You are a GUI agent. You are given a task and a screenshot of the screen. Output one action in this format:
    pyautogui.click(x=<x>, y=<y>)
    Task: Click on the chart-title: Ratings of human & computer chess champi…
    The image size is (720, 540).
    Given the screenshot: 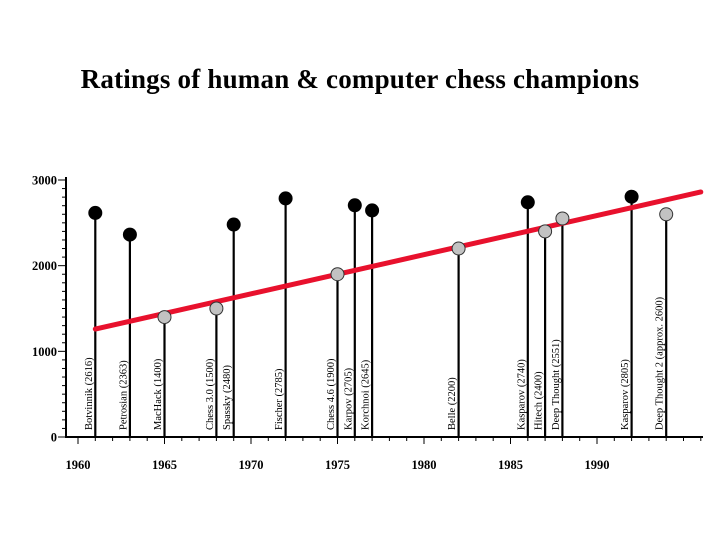 What is the action you would take?
    pyautogui.click(x=360, y=79)
    